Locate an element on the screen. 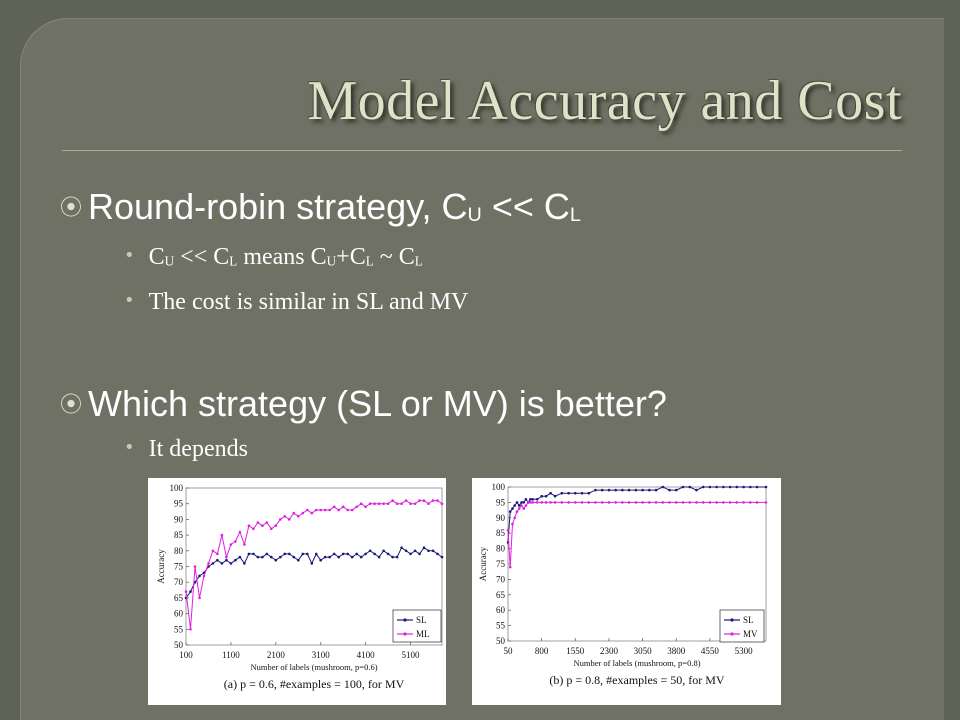  x-tick-label: 5100 is located at coordinates (411, 655).